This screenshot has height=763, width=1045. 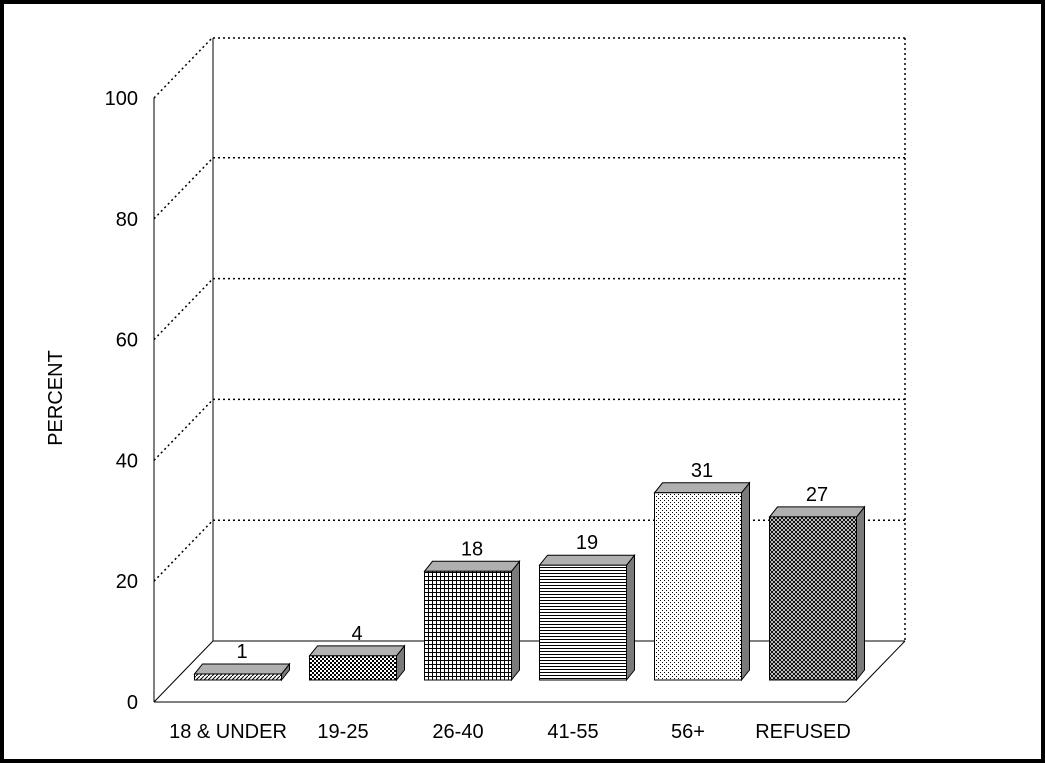 I want to click on floor-left-edge, so click(x=183, y=671).